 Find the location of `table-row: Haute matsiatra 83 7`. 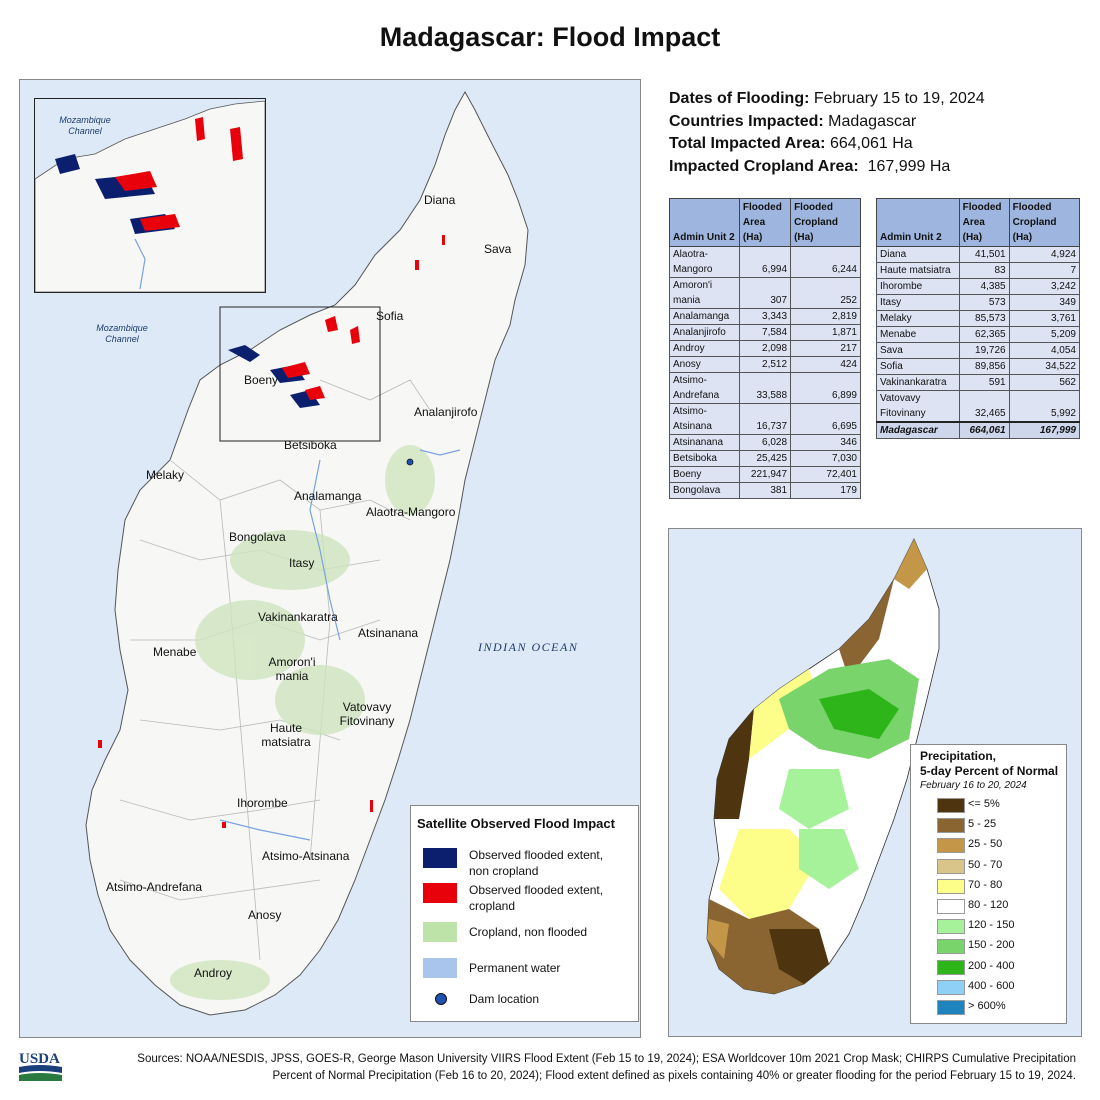

table-row: Haute matsiatra 83 7 is located at coordinates (978, 270).